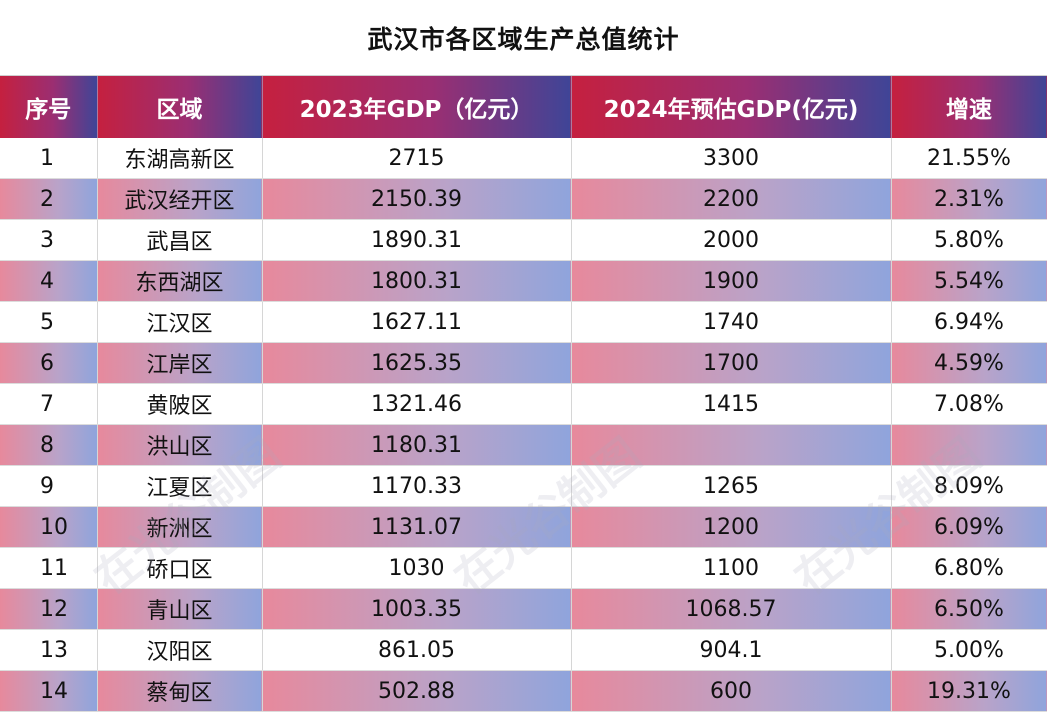 The image size is (1047, 712). I want to click on table-row: 14 蔡甸区 502.88 600 19.31%, so click(523, 691).